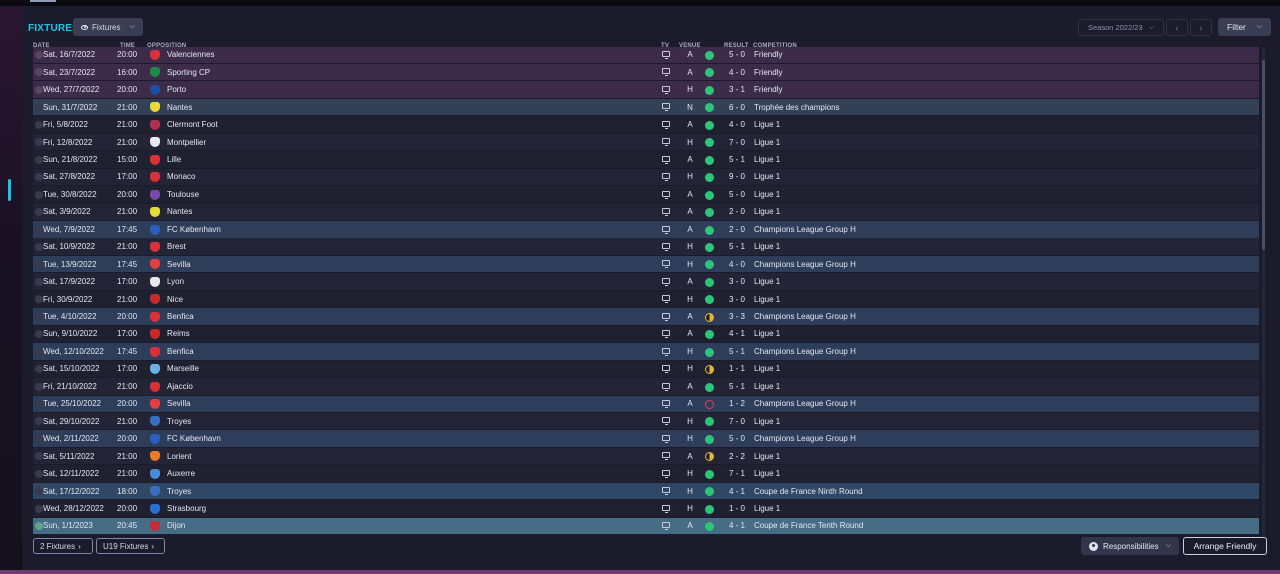 The height and width of the screenshot is (574, 1280). What do you see at coordinates (189, 72) in the screenshot?
I see `opposition-link: Sporting CP` at bounding box center [189, 72].